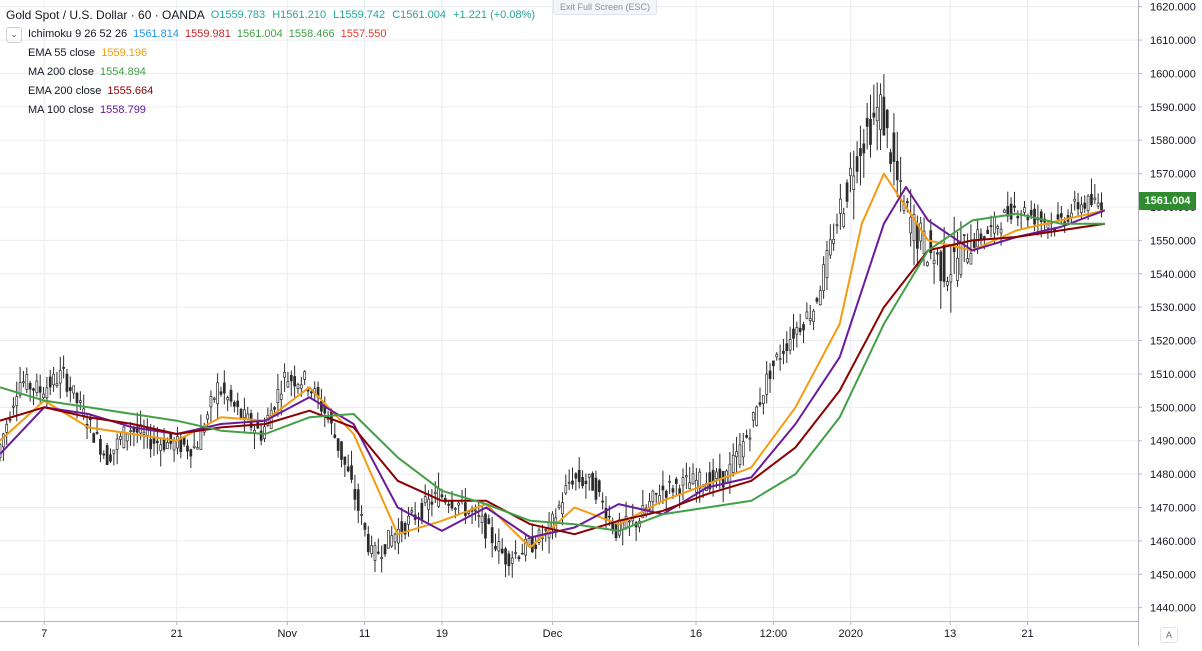 The image size is (1202, 651). I want to click on indicator-ma200: MA 200 close 1554.894, so click(283, 72).